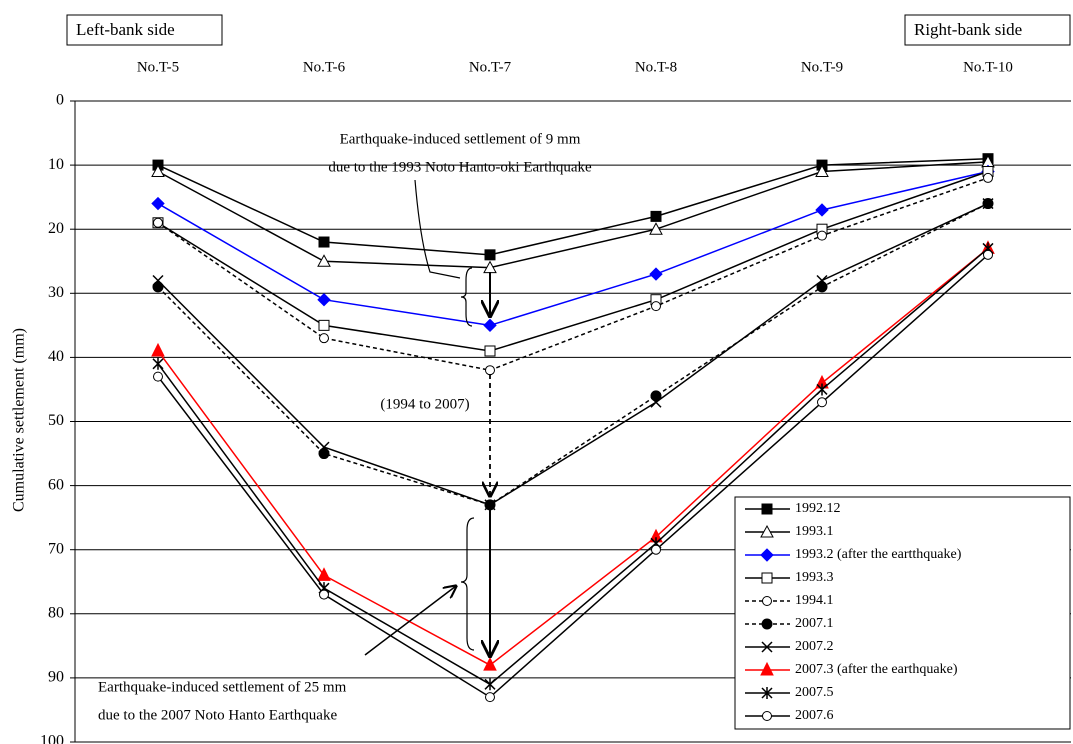 Image resolution: width=1073 pixels, height=744 pixels. I want to click on right-bank-label: Right-bank side, so click(968, 29).